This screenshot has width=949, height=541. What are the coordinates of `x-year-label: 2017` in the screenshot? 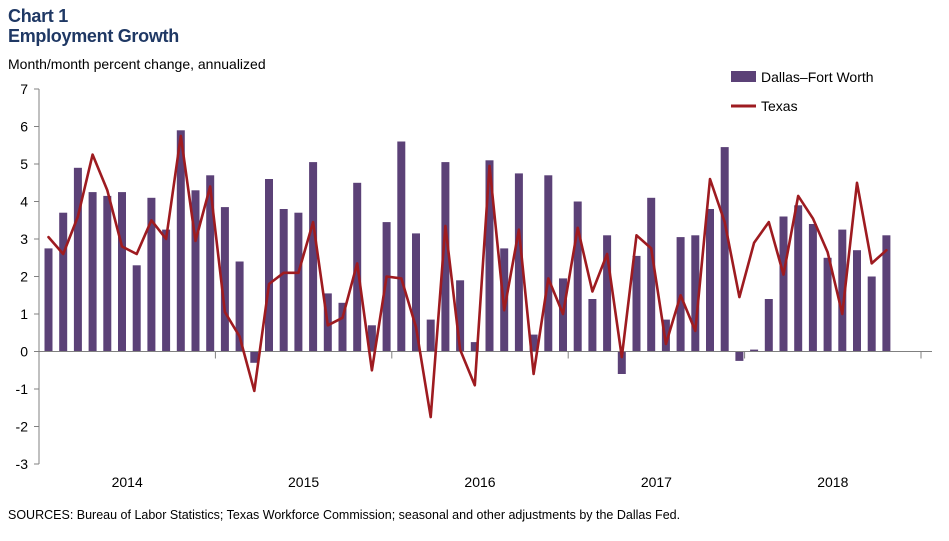 It's located at (656, 482).